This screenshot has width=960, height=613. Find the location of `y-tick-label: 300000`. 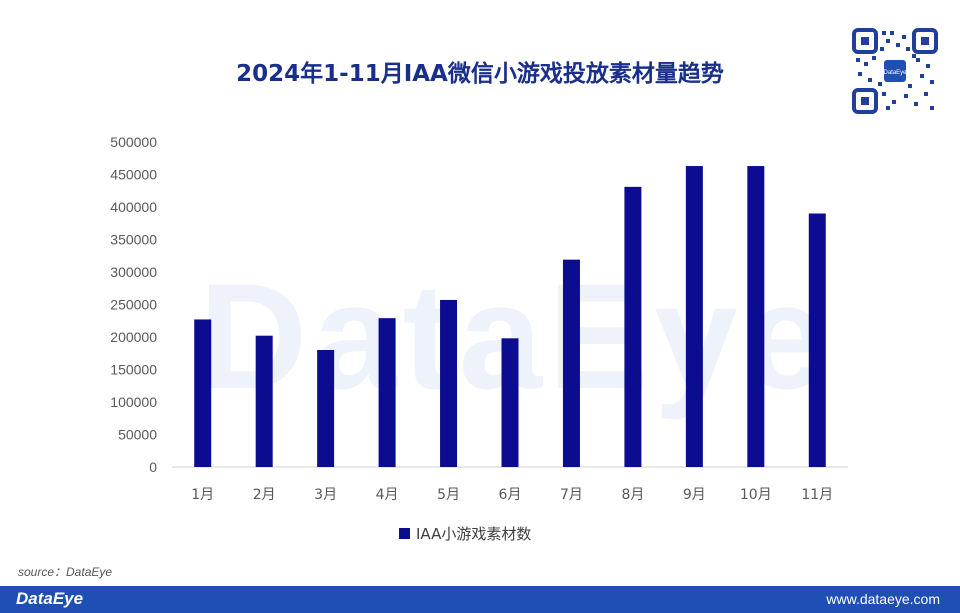

y-tick-label: 300000 is located at coordinates (133, 272).